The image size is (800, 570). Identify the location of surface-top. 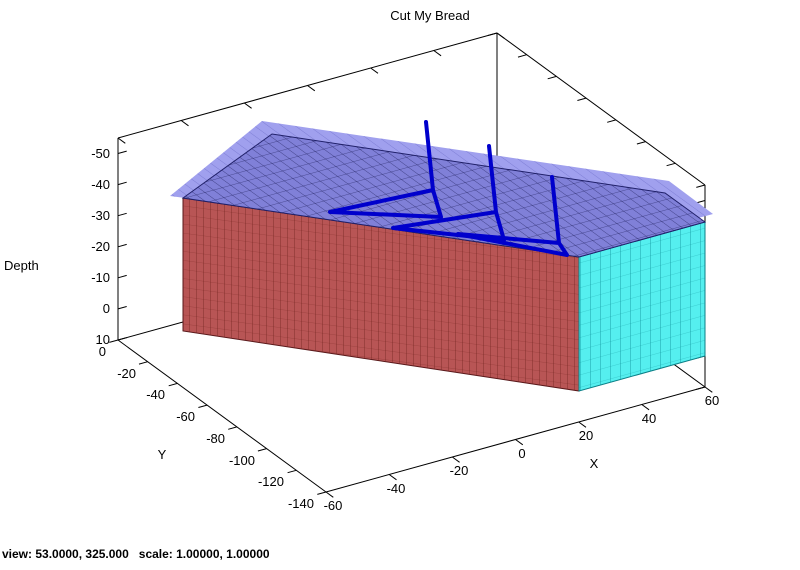
(444, 195).